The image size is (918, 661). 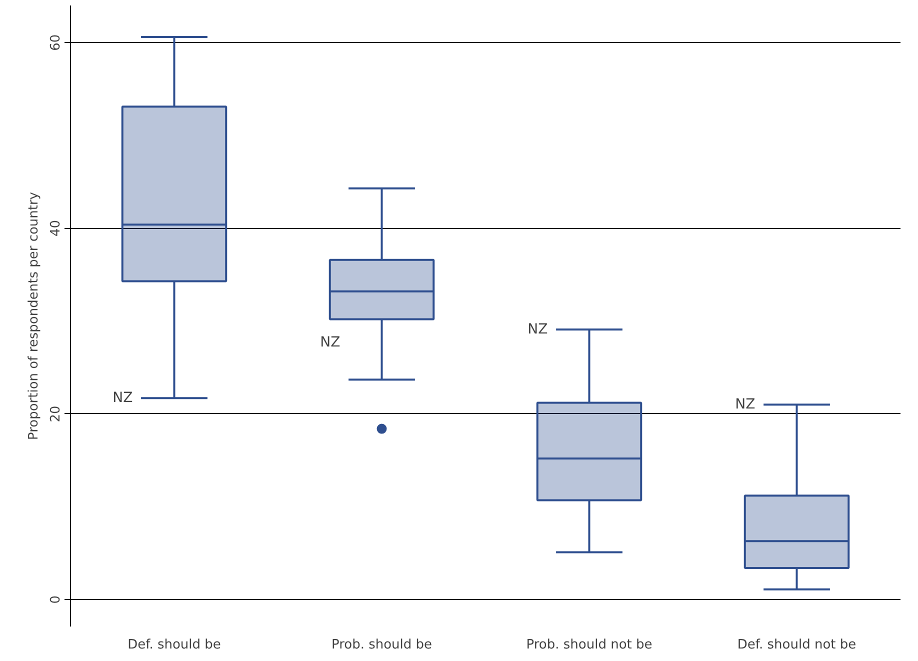 I want to click on x-tick-label: Def. should be, so click(x=174, y=645).